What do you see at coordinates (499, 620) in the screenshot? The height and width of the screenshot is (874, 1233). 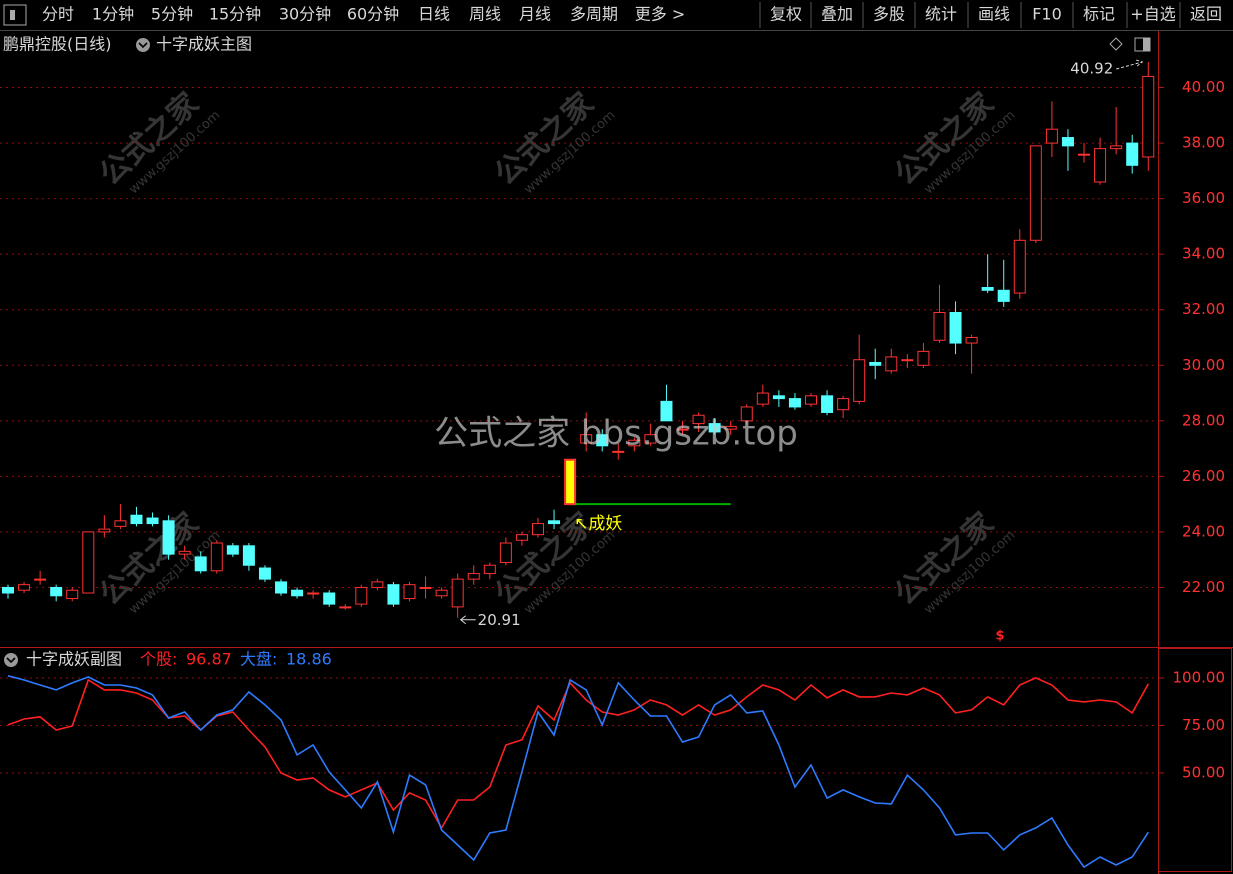 I see `min-label: 20.91` at bounding box center [499, 620].